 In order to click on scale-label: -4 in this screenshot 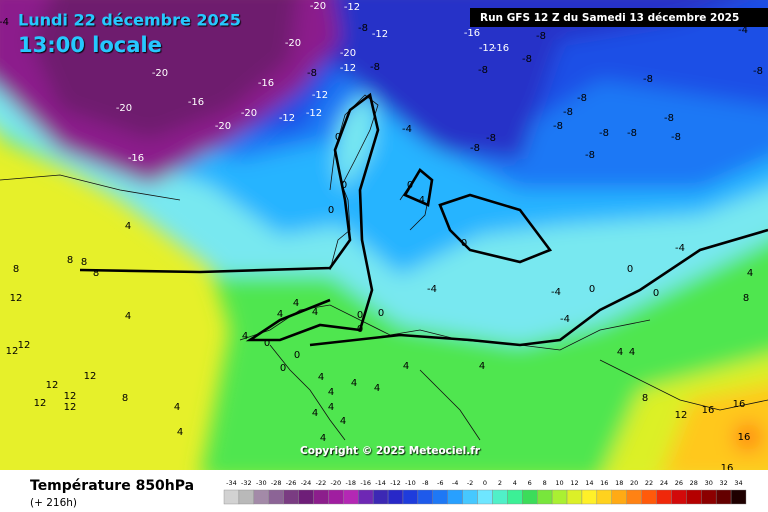, I will do `click(455, 483)`.